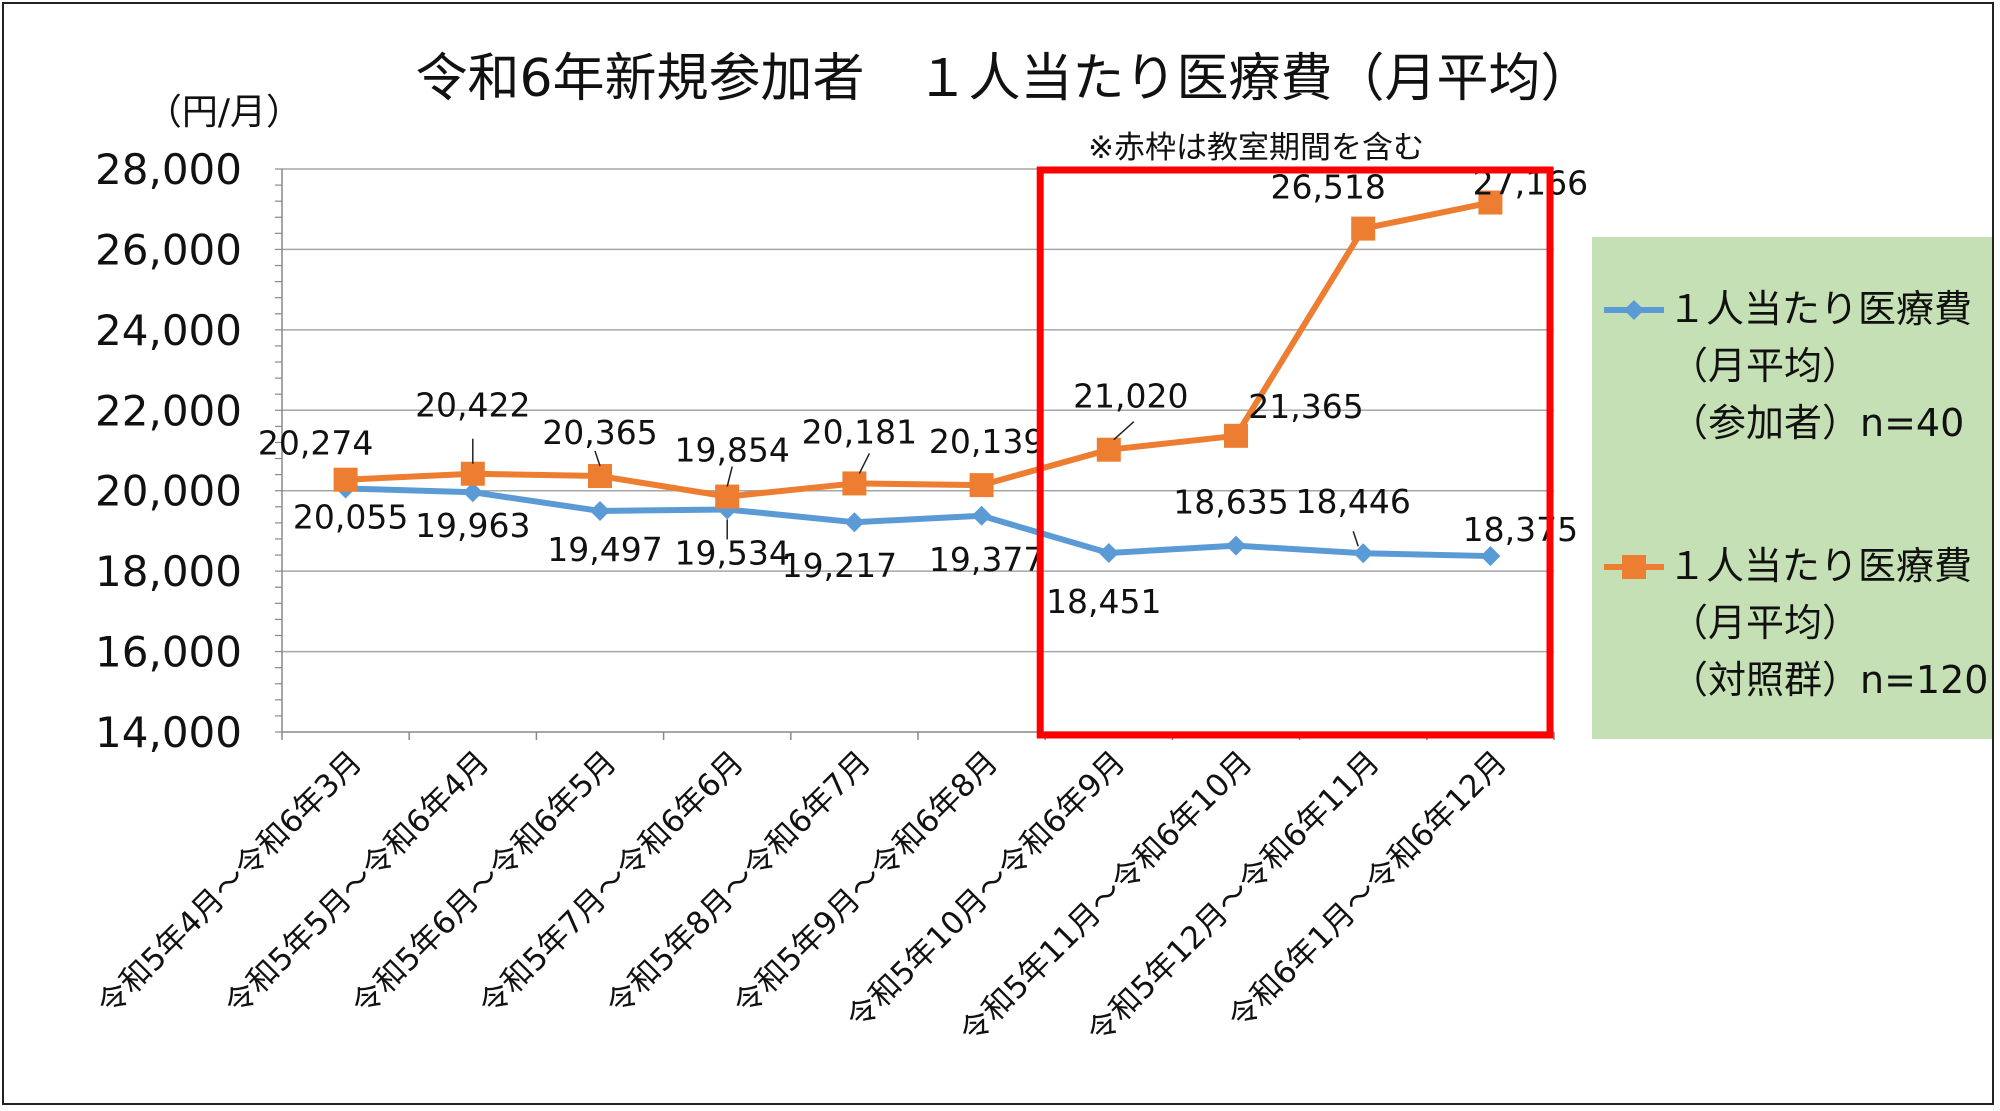 Image resolution: width=2000 pixels, height=1111 pixels. I want to click on x-tick-label: 令和5年9月～令和6年8月, so click(866, 883).